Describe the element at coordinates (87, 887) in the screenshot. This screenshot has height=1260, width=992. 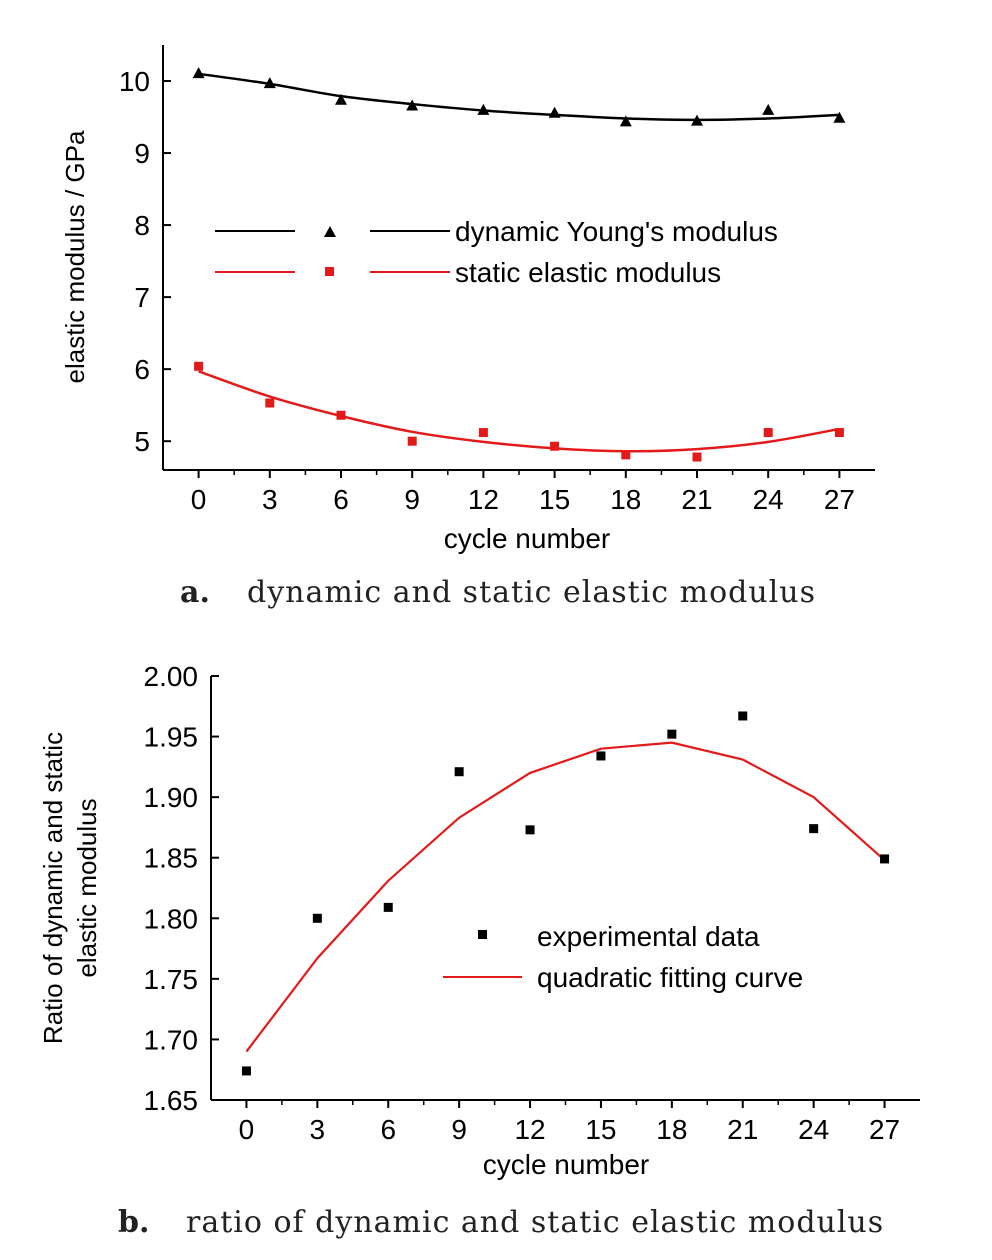
I see `chart-b-y-axis-label-line2: elastic modulus` at that location.